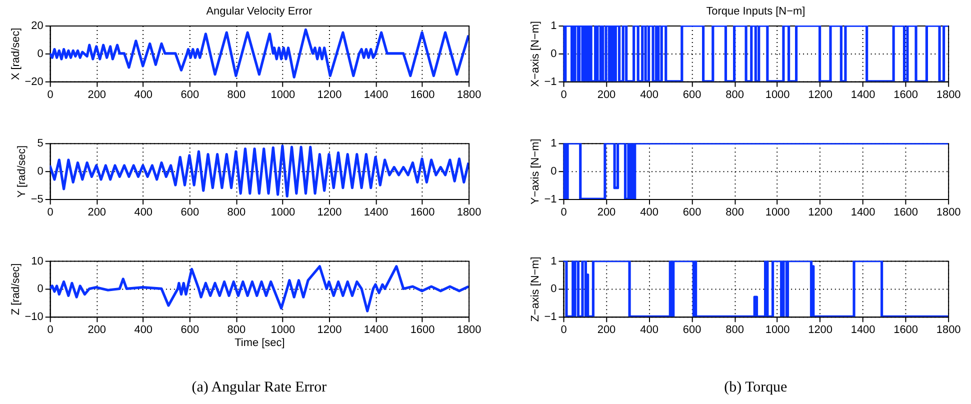 The width and height of the screenshot is (971, 404). Describe the element at coordinates (535, 54) in the screenshot. I see `y-axis-title: X−axis [N−m]` at that location.